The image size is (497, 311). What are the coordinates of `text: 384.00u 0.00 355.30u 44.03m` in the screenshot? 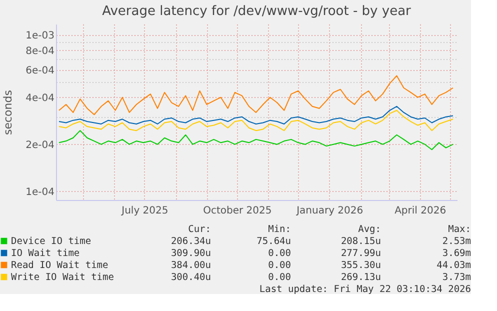 It's located at (320, 265).